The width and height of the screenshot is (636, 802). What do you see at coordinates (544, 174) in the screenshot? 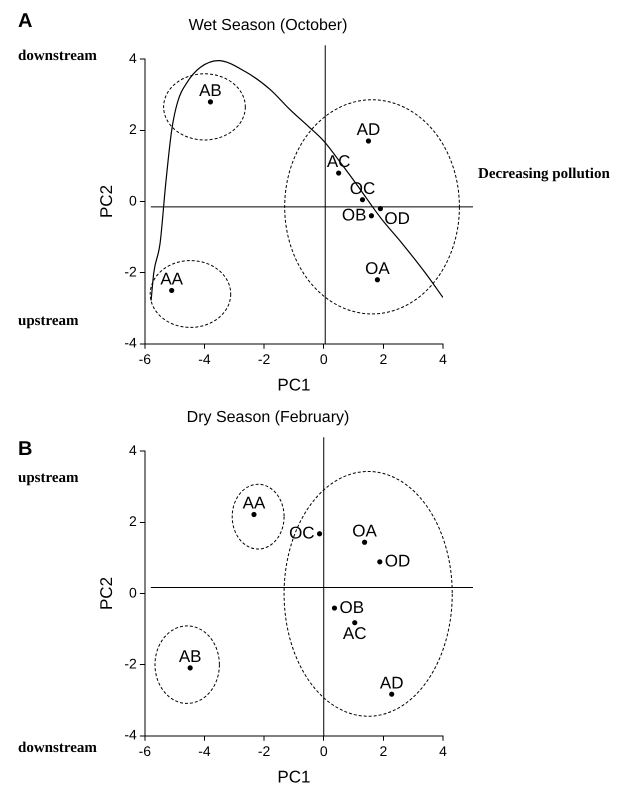
I see `text: Decreasing pollution` at bounding box center [544, 174].